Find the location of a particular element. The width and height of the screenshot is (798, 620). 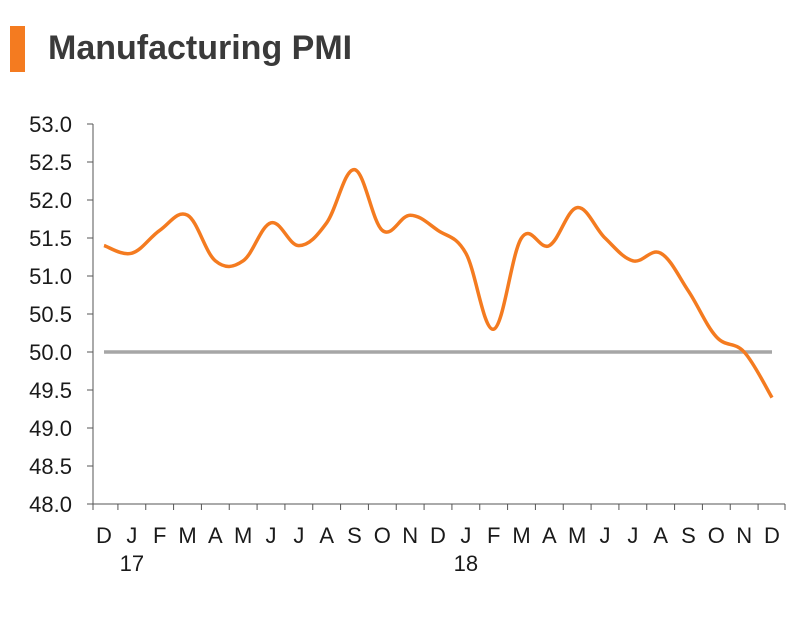

y-tick-label: 49.0 is located at coordinates (50, 428).